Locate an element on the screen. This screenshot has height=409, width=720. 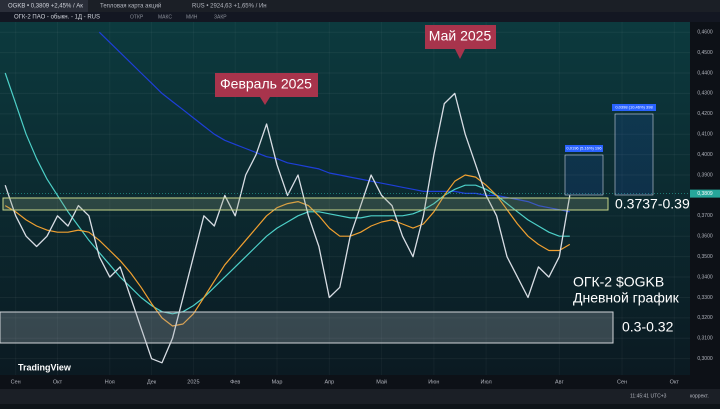
time-axis is located at coordinates (360, 382).